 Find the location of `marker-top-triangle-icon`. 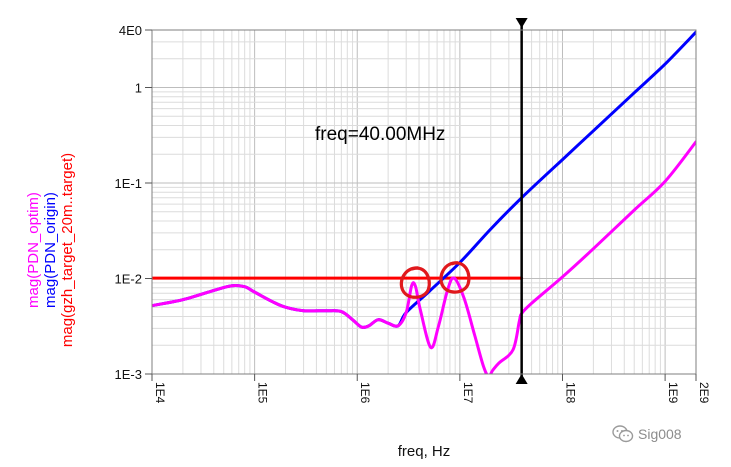

marker-top-triangle-icon is located at coordinates (521, 23).